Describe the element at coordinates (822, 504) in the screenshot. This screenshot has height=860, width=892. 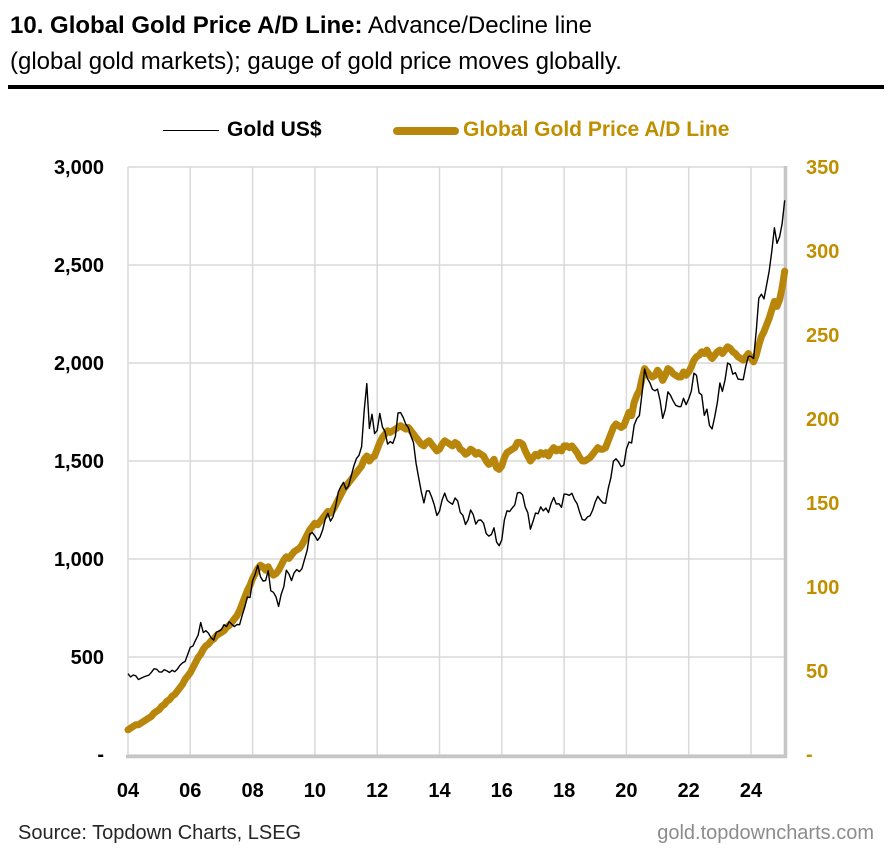
I see `right-axis-tick-label: 150` at that location.